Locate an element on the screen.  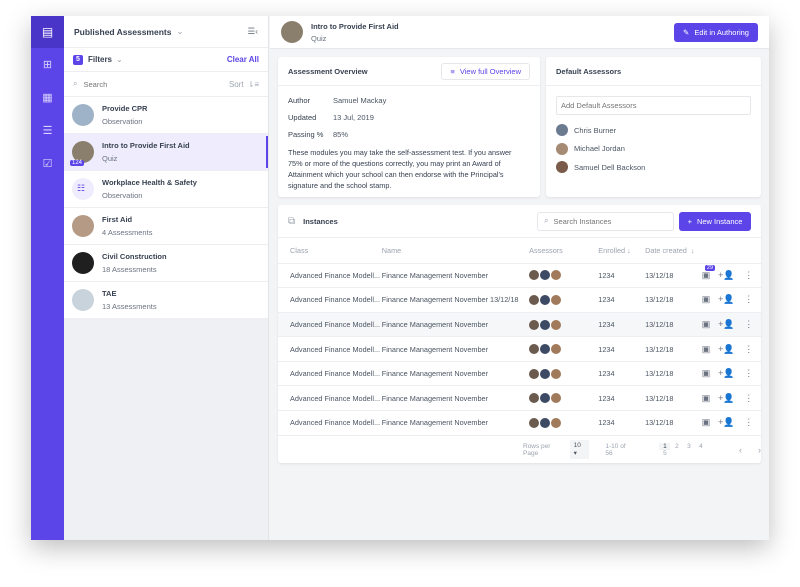
item-subtitle: 4 Assessments is located at coordinates (127, 232).